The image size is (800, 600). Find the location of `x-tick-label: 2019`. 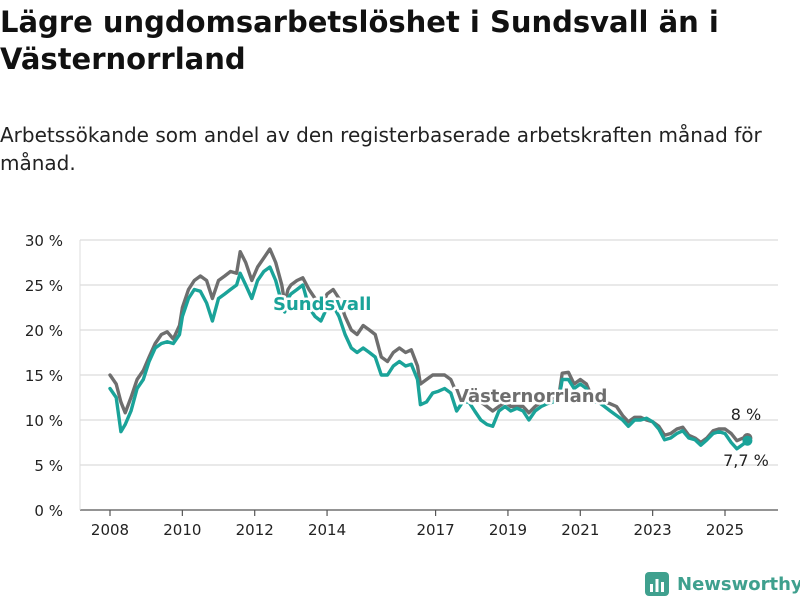

x-tick-label: 2019 is located at coordinates (508, 530).